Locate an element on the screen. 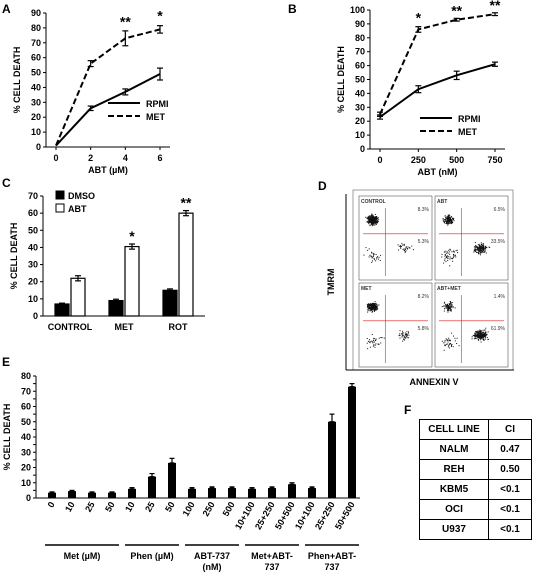 The height and width of the screenshot is (584, 542). scatter-dots is located at coordinates (465, 325).